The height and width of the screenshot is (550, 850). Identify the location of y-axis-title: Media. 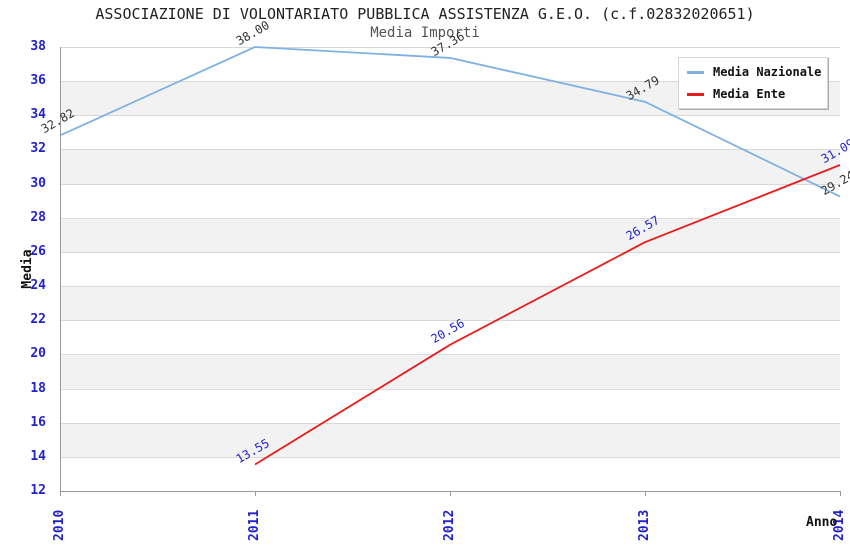
(27, 269).